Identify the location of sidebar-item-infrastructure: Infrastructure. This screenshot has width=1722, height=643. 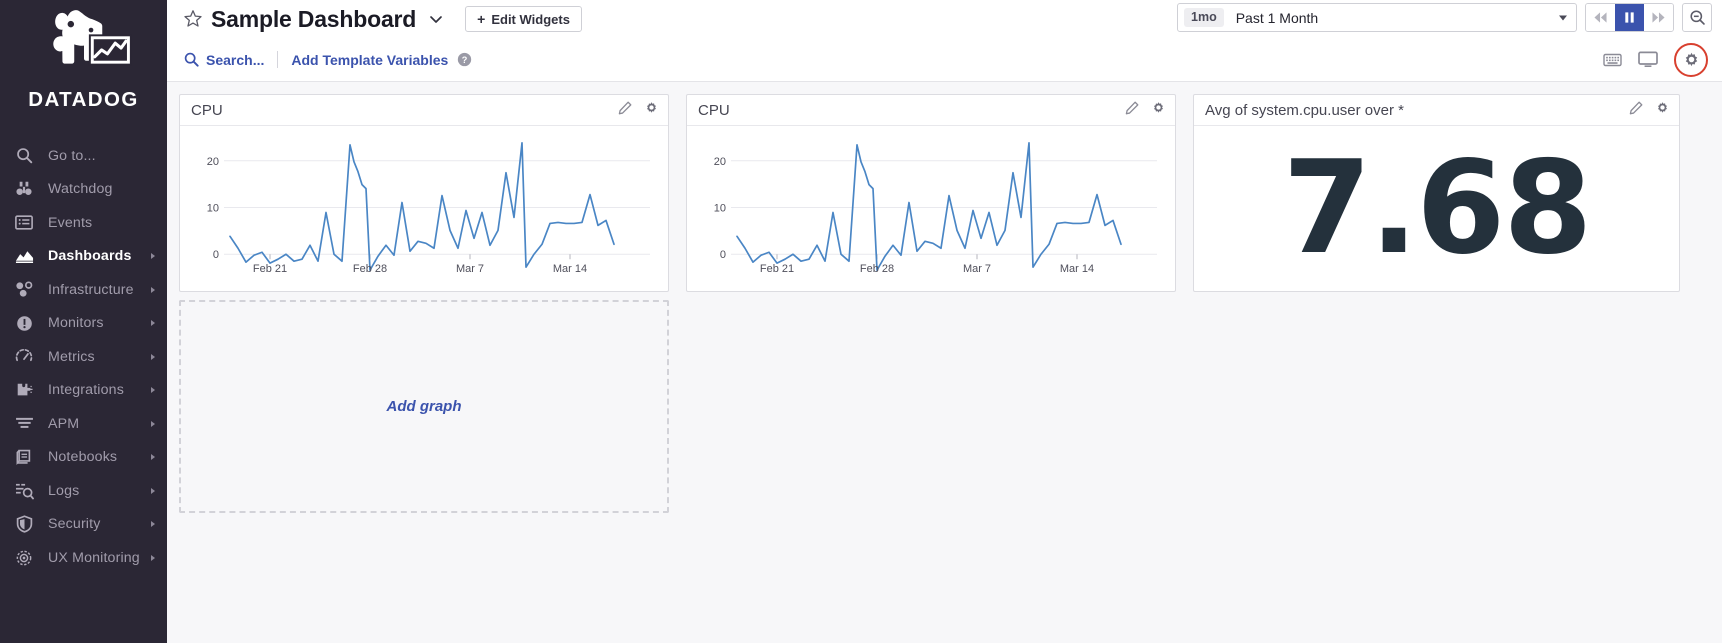
(83, 290).